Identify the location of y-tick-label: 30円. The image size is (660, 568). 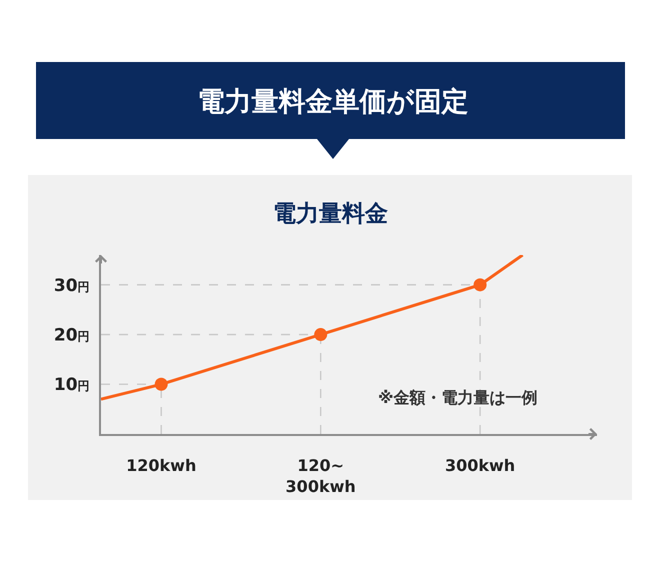
(72, 286).